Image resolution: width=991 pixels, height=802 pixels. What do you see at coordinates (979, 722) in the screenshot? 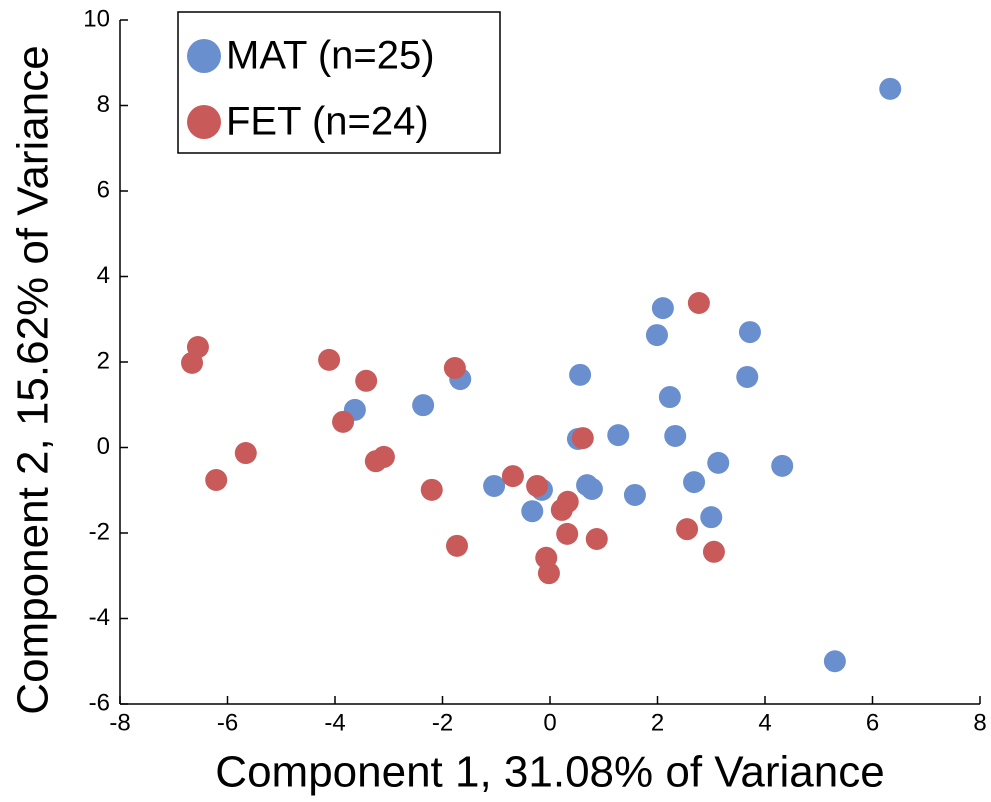
I see `x-tick-label: 8` at bounding box center [979, 722].